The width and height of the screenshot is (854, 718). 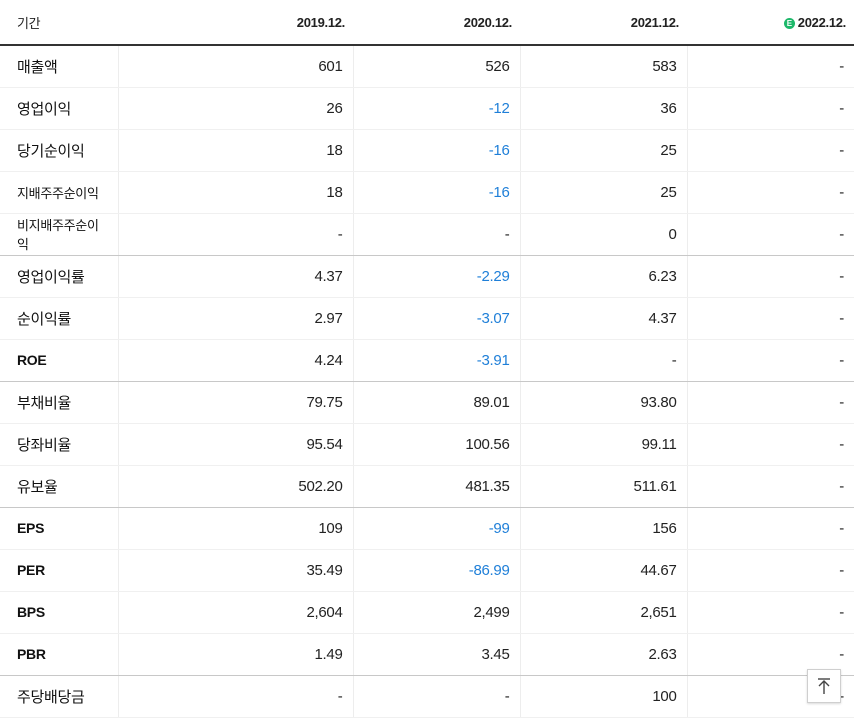 I want to click on row-label: 영업이익률, so click(x=59, y=276).